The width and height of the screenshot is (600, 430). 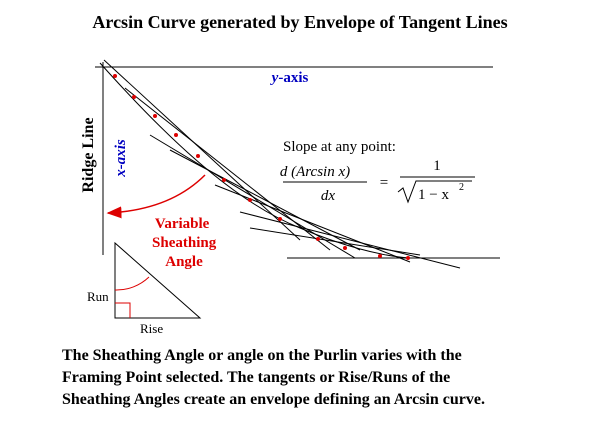 I want to click on angle-line: Angle, so click(x=184, y=262).